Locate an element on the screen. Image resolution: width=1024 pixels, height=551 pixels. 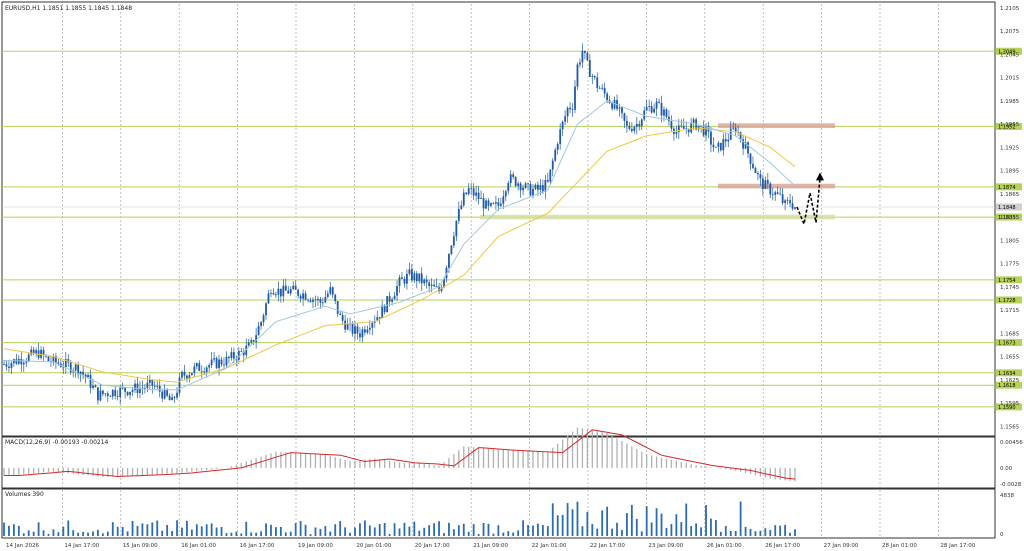
price-tick: 1.1985 is located at coordinates (1010, 102).